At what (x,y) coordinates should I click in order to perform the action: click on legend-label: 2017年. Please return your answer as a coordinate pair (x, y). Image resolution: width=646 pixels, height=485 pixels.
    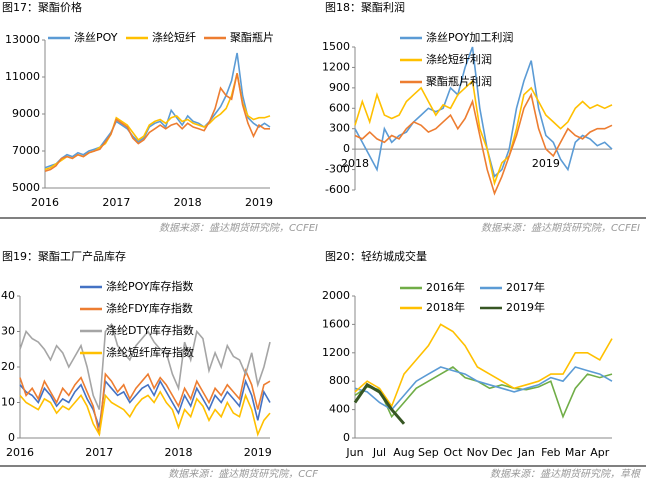
    Looking at the image, I should click on (525, 287).